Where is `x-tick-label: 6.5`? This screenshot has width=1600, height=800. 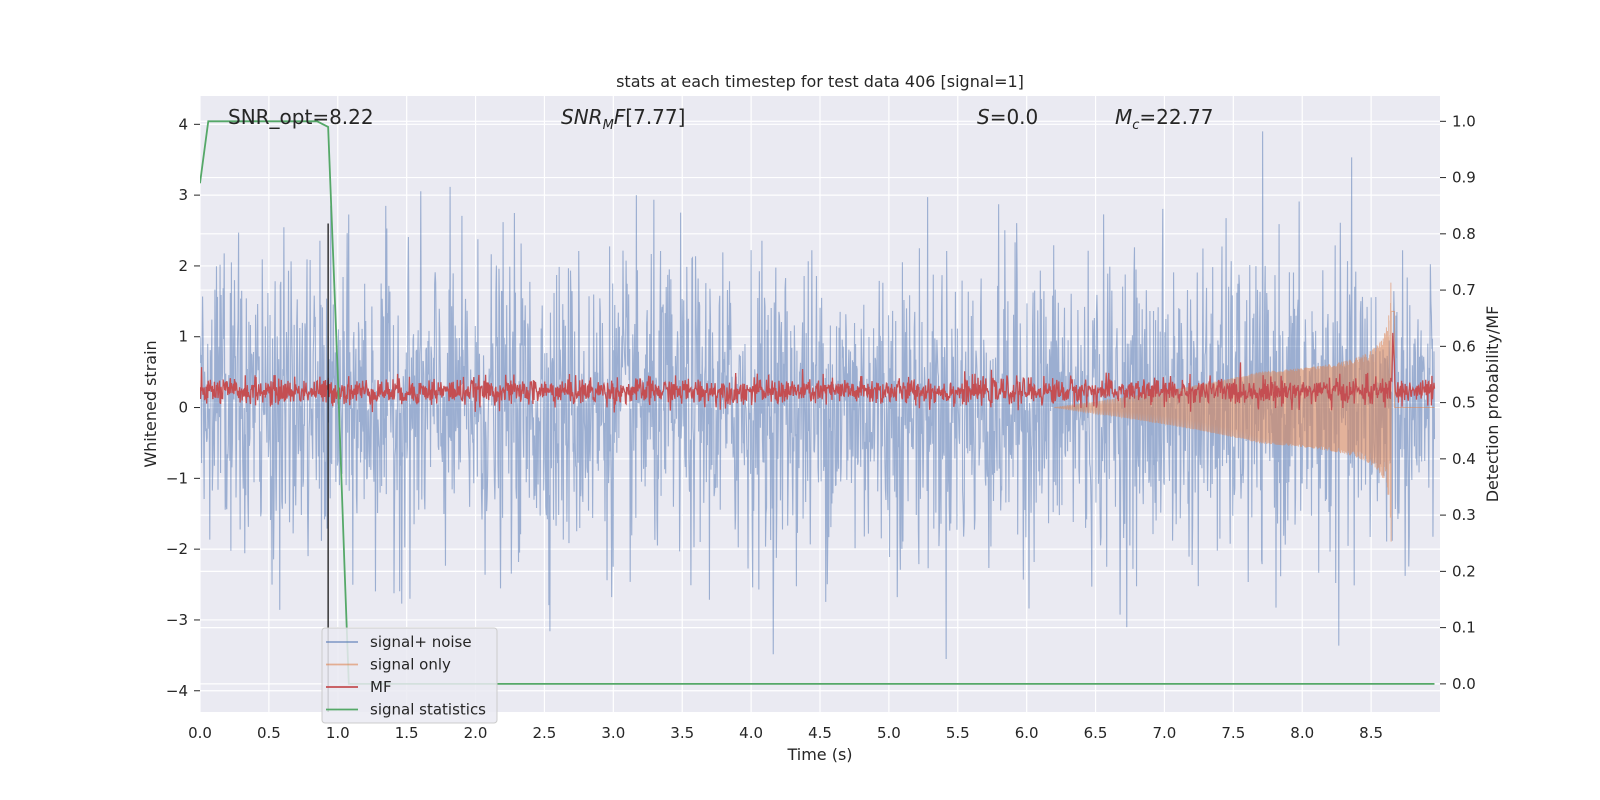 x-tick-label: 6.5 is located at coordinates (1096, 733).